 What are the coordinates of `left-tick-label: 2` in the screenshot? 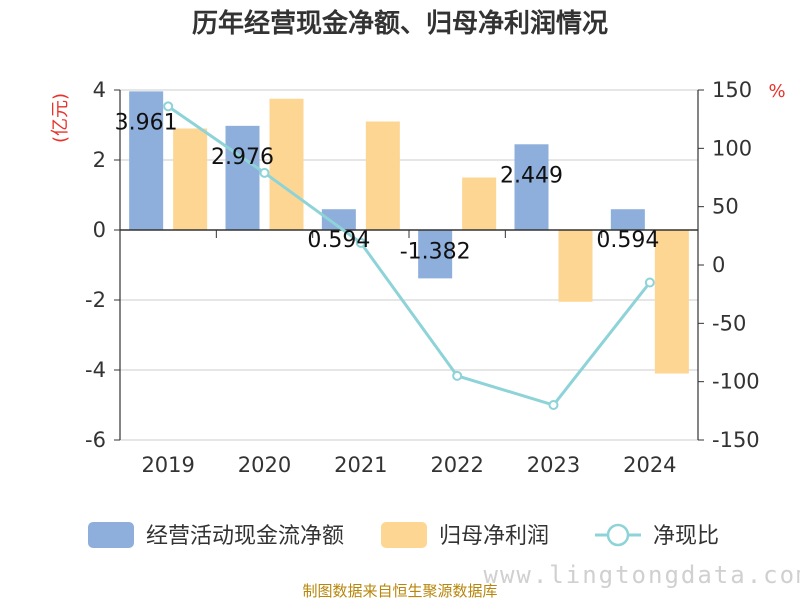 It's located at (99, 160).